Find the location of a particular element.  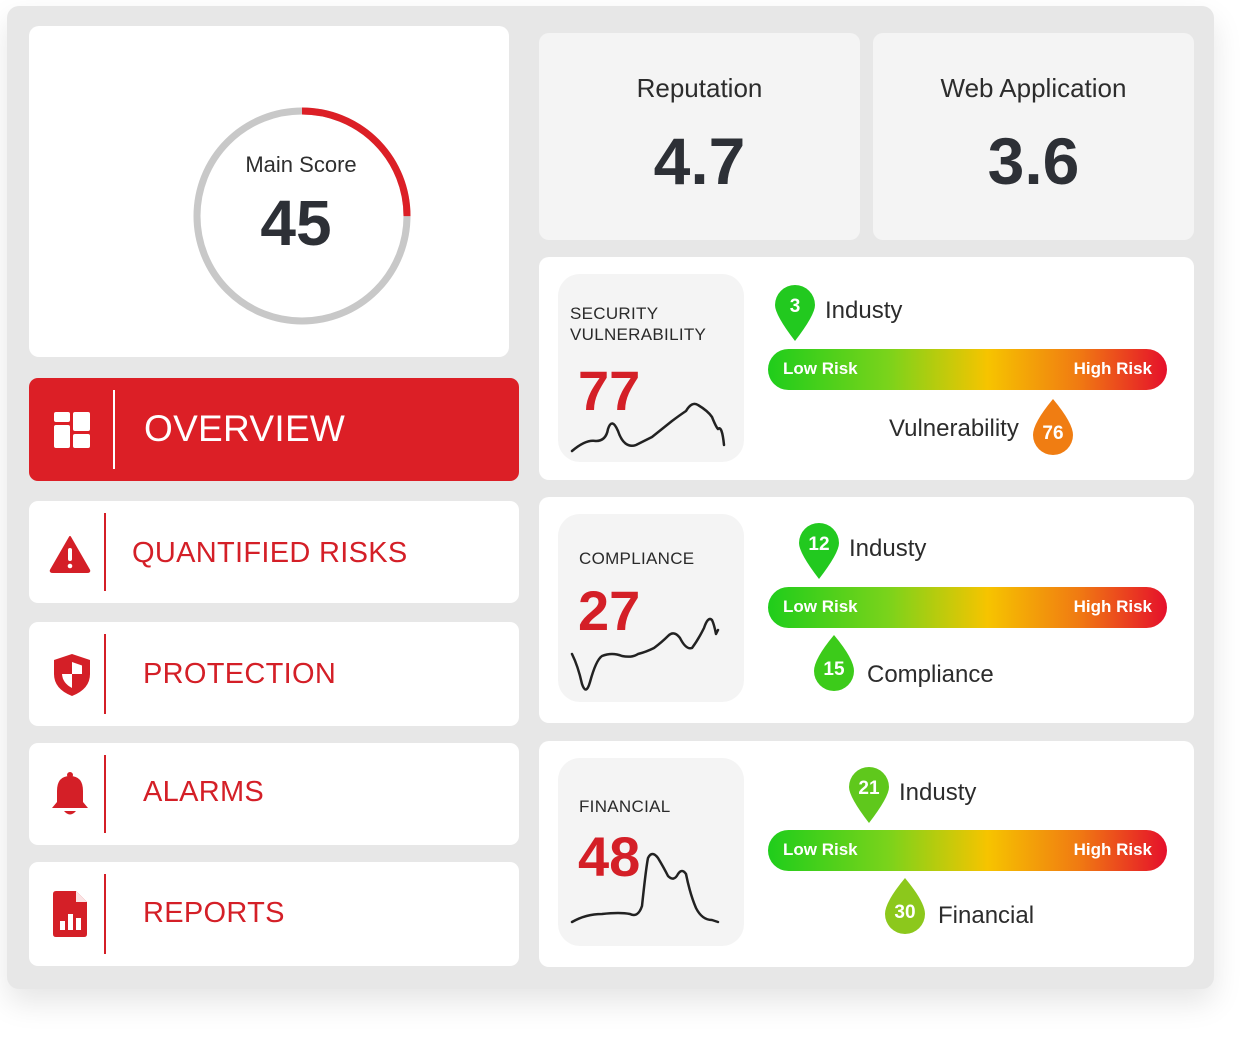

main-score-card: Main Score 45 is located at coordinates (269, 191).